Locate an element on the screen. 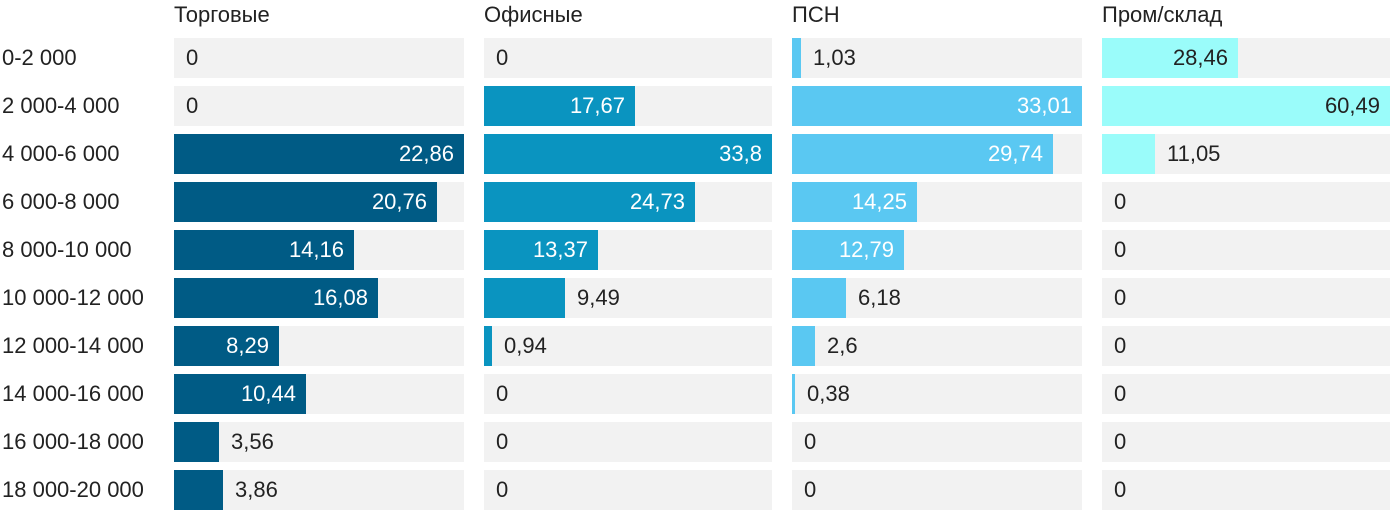 The image size is (1400, 526). value-label: 8,29 is located at coordinates (247, 345).